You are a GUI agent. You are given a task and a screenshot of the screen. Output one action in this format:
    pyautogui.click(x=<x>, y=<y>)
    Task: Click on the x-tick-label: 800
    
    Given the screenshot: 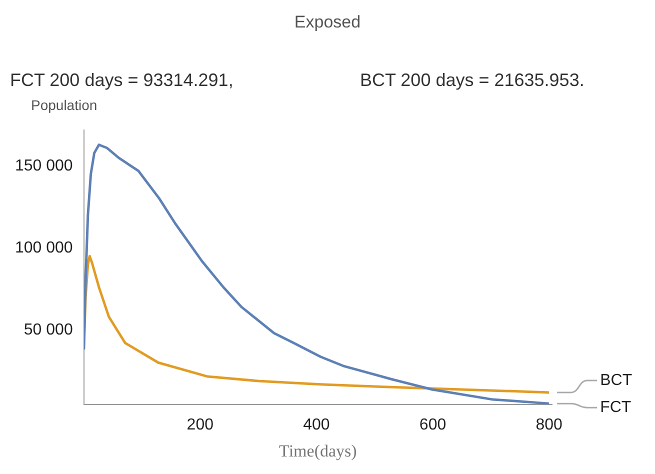 What is the action you would take?
    pyautogui.click(x=549, y=425)
    